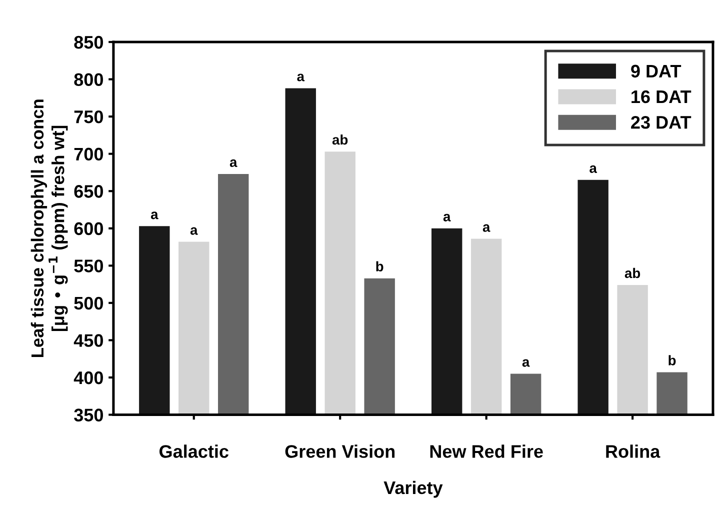  Describe the element at coordinates (88, 415) in the screenshot. I see `y-tick-label: 350` at that location.